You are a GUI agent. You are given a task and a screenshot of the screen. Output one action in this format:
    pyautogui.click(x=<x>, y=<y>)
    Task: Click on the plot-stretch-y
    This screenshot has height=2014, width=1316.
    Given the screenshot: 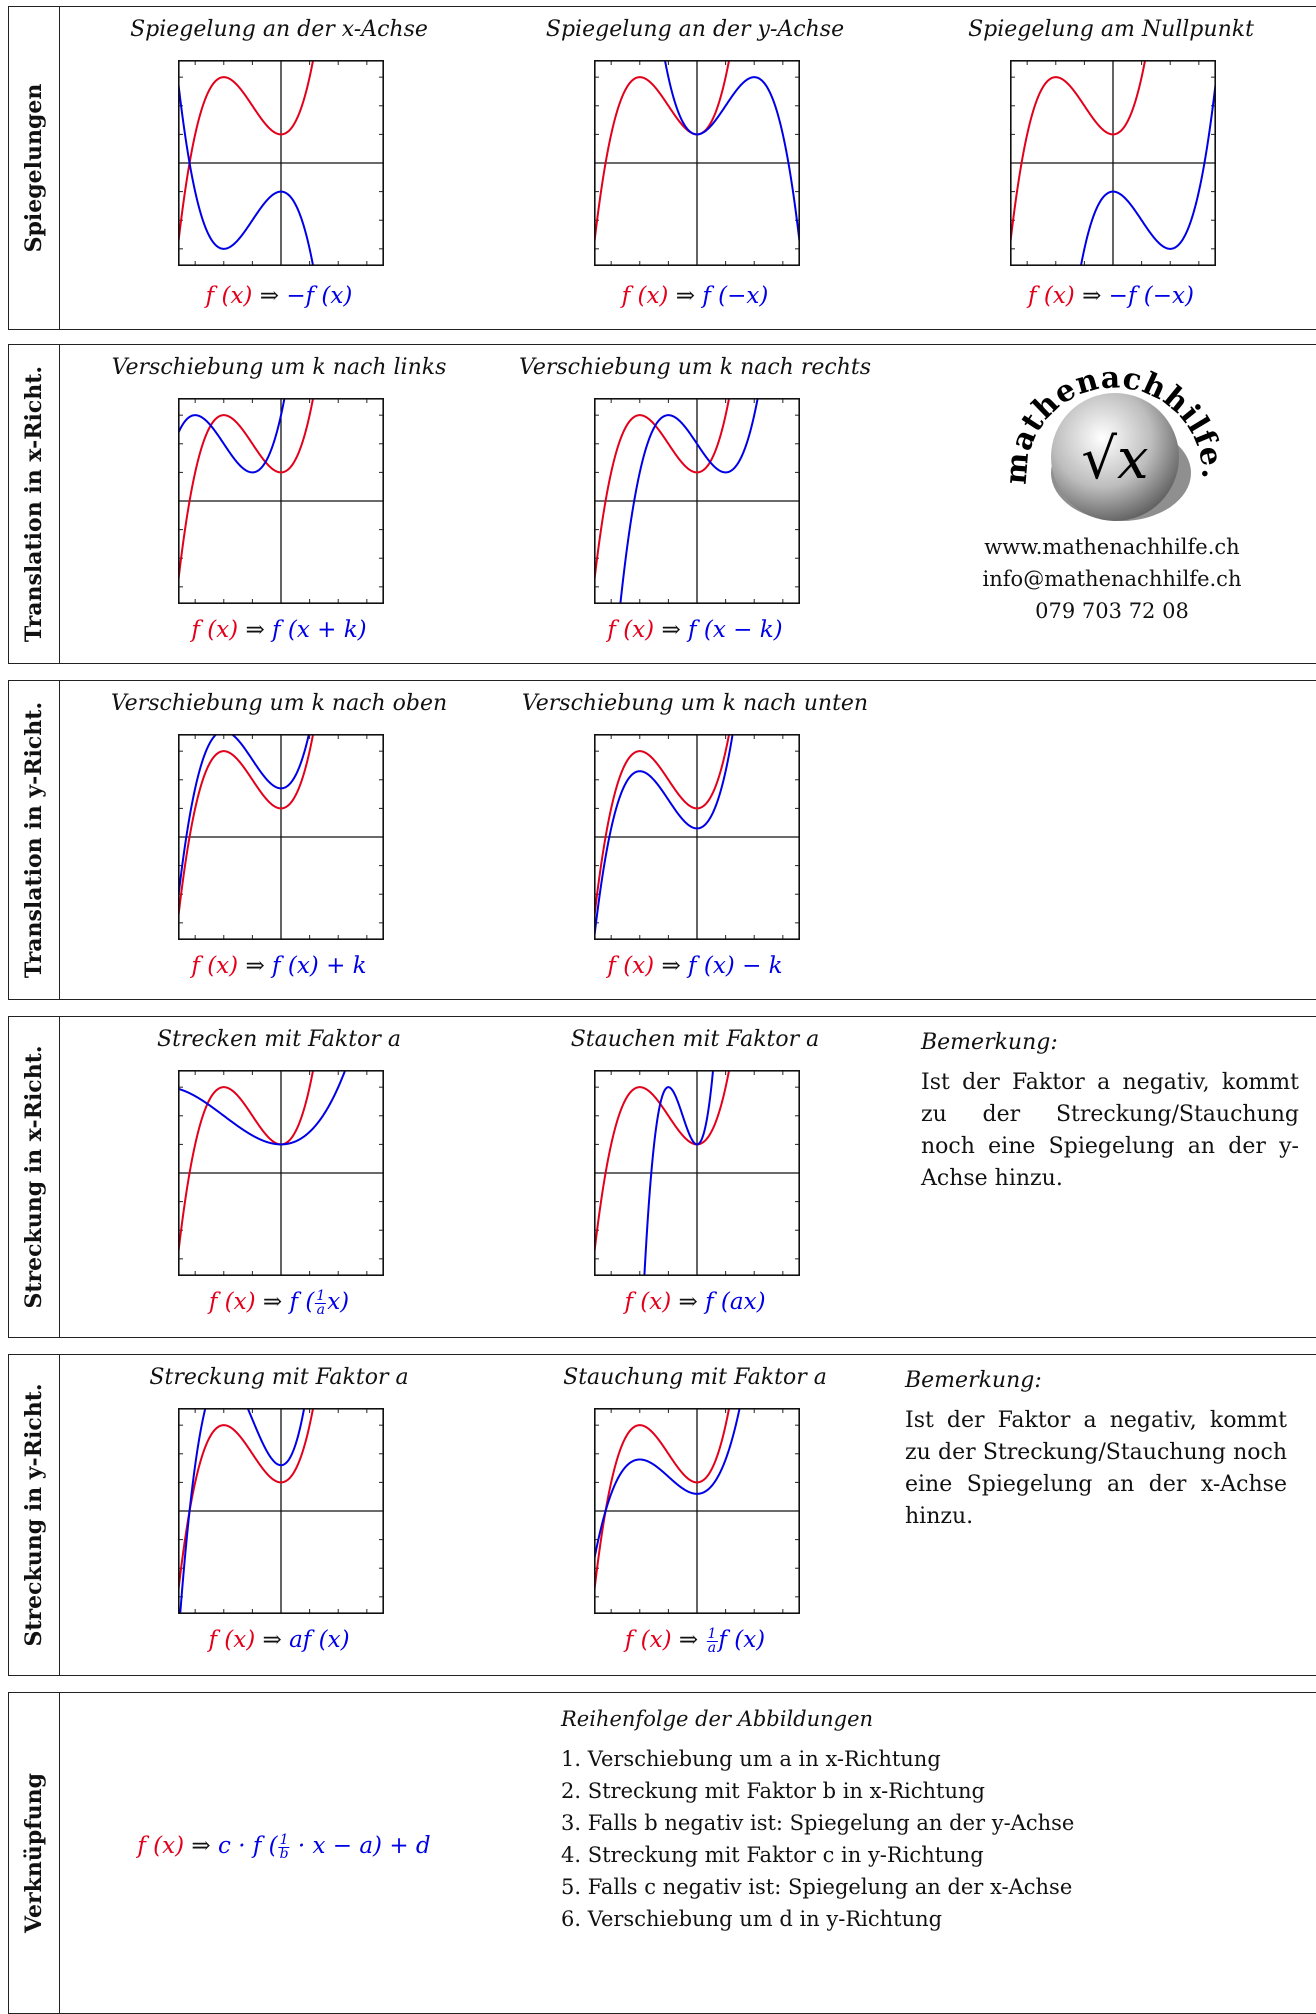 What is the action you would take?
    pyautogui.click(x=281, y=1511)
    